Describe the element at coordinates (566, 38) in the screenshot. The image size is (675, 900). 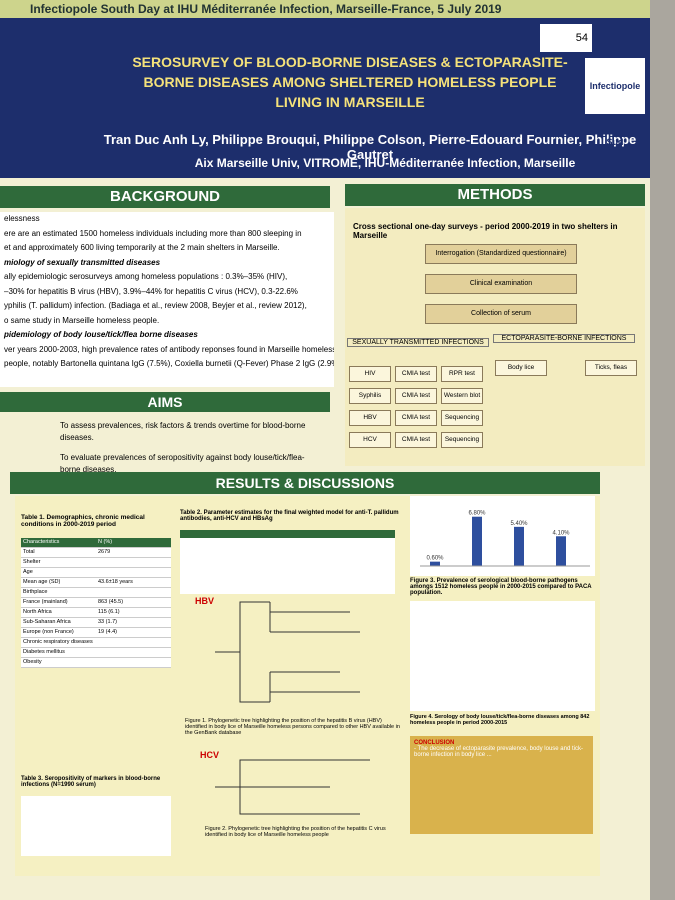
I see `poster-number: 54` at that location.